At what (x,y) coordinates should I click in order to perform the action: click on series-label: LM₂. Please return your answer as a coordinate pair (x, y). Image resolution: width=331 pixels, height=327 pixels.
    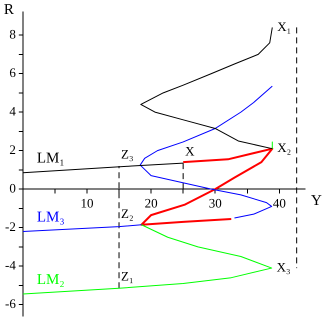
    Looking at the image, I should click on (50, 280).